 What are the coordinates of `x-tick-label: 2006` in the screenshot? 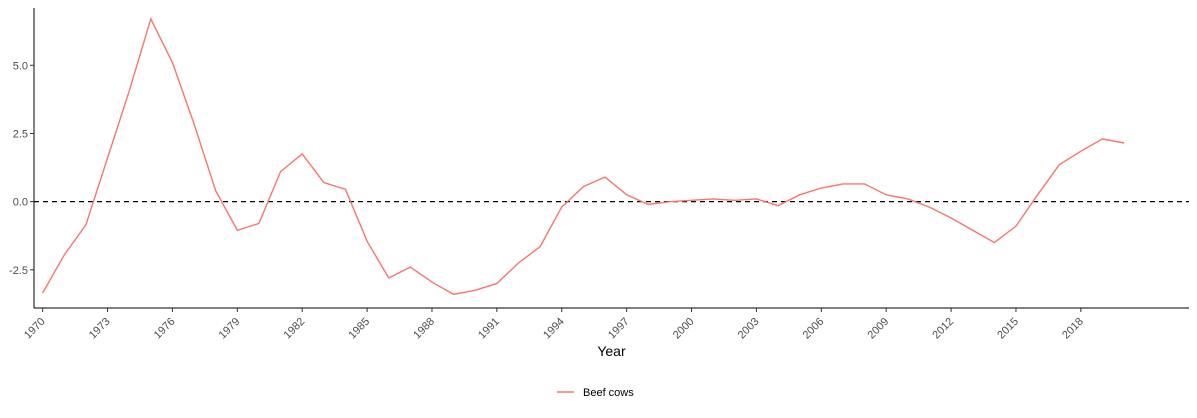 It's located at (814, 329).